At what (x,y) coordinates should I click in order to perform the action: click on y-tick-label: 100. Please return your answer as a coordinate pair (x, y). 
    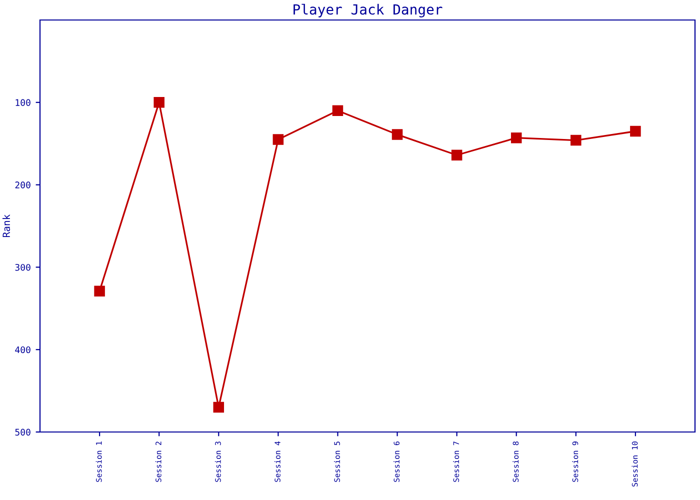
    Looking at the image, I should click on (23, 102).